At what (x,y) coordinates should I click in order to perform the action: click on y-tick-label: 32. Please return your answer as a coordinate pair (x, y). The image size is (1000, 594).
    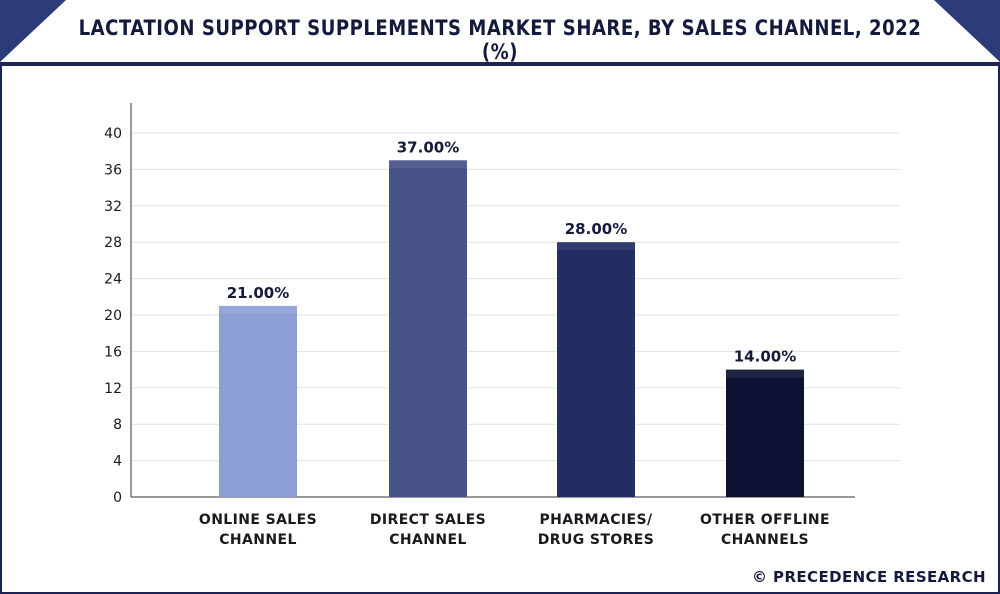
    Looking at the image, I should click on (113, 207).